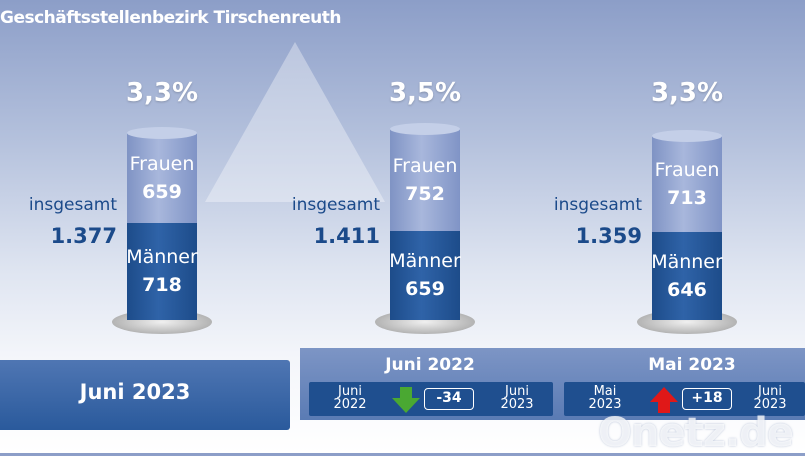 The height and width of the screenshot is (456, 805). What do you see at coordinates (430, 365) in the screenshot?
I see `comparison-header: Juni 2022` at bounding box center [430, 365].